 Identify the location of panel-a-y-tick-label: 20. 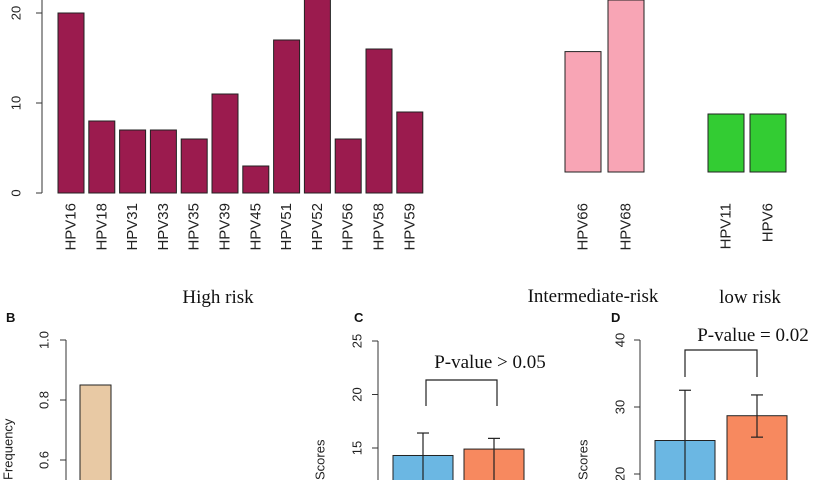
(16, 13).